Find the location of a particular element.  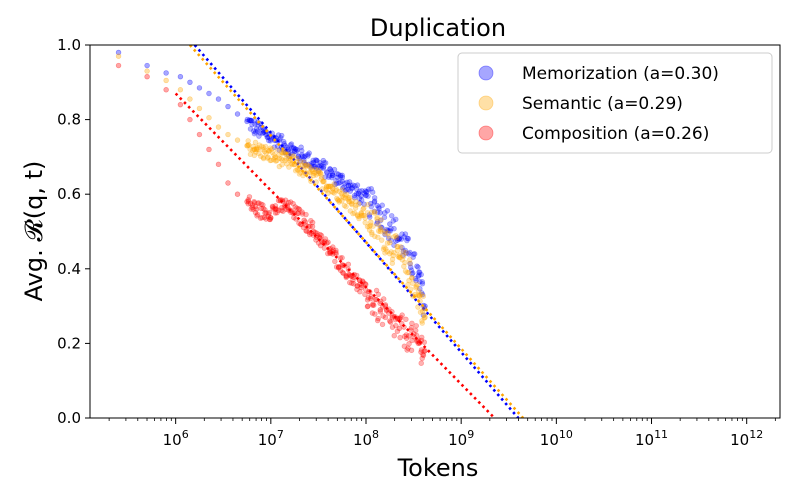

x-tick-label: 1011 is located at coordinates (651, 438).